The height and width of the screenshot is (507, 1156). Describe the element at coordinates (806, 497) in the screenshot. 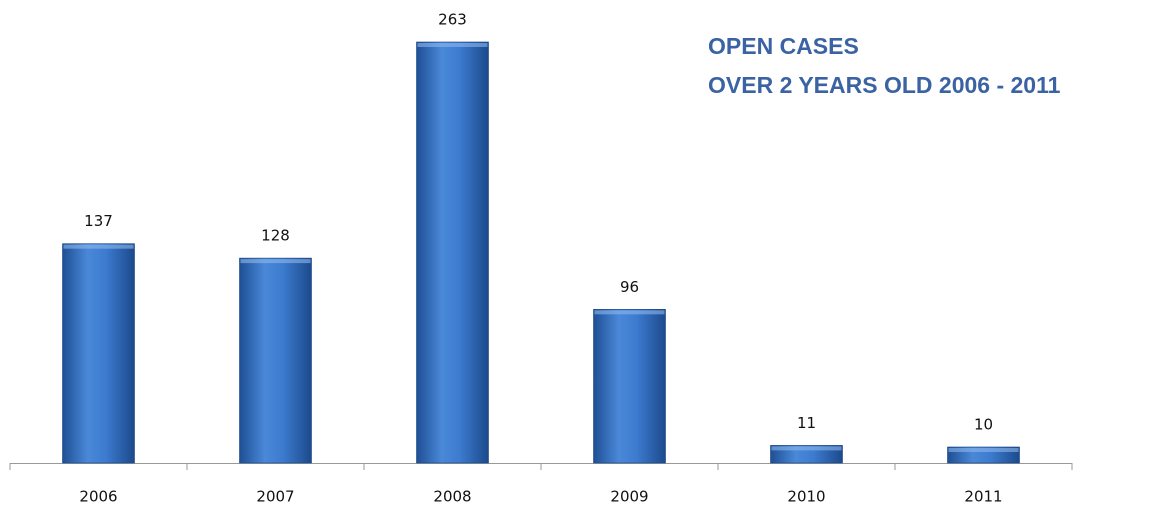

I see `x-tick-label: 2010` at that location.